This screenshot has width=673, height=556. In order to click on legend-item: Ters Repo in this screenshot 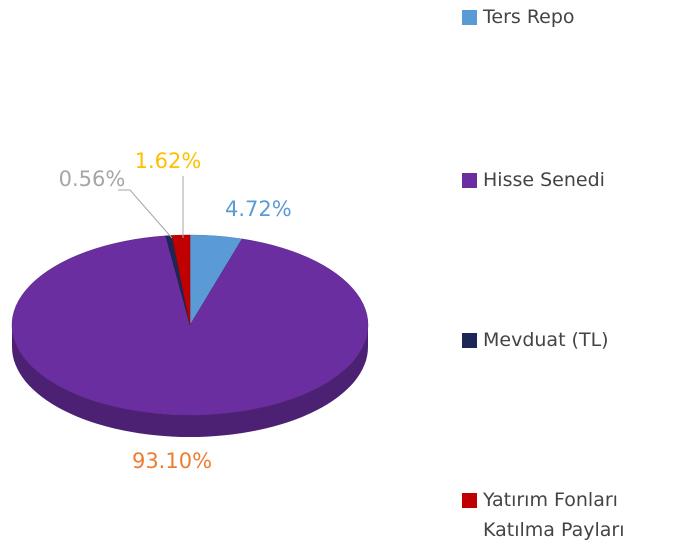, I will do `click(564, 17)`.